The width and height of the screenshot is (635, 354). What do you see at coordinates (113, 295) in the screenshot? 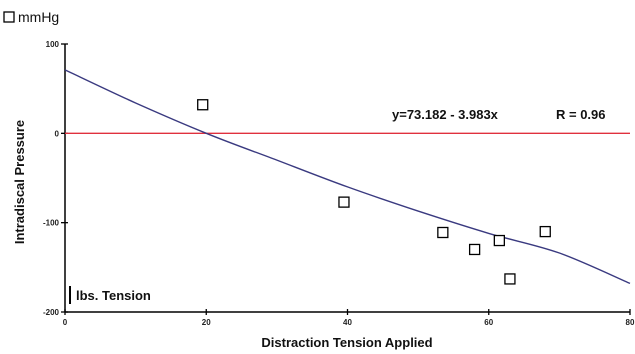
I see `x-unit-label: lbs. Tension` at bounding box center [113, 295].